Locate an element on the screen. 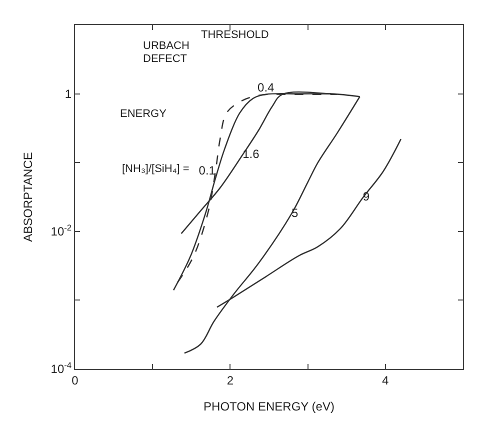 This screenshot has height=424, width=483. y-tick-label: 10$^{-2}$ is located at coordinates (61, 230).